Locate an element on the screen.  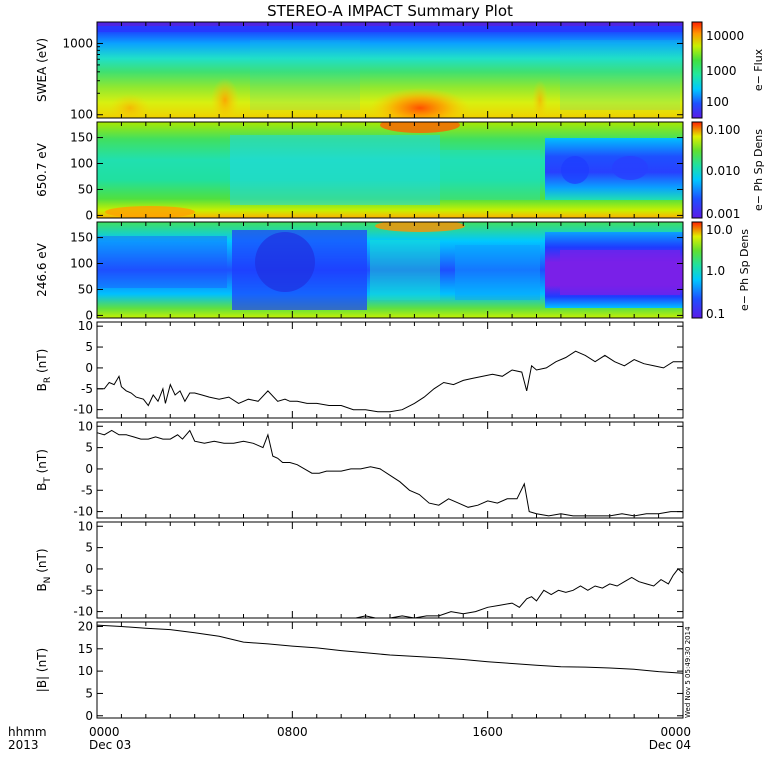
panel-frame-bmag is located at coordinates (390, 670).